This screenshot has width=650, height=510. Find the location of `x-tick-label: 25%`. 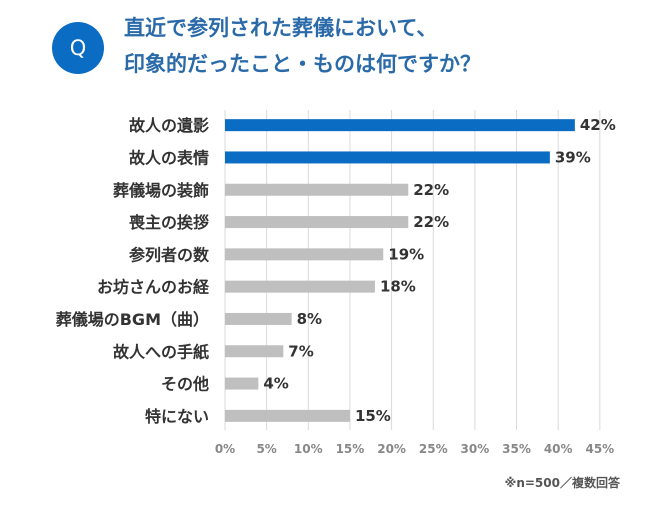

x-tick-label: 25% is located at coordinates (433, 449).